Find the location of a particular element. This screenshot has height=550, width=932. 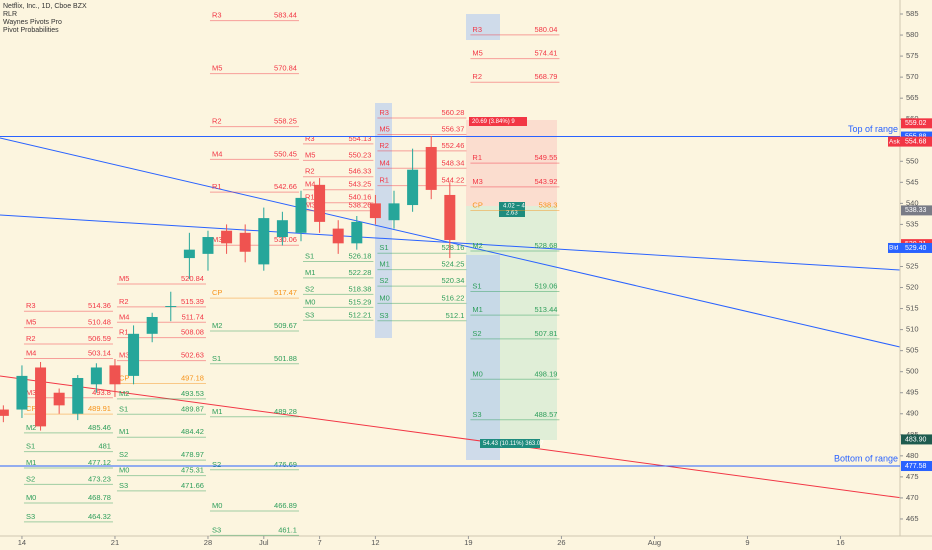

pivot-value: 489.87 is located at coordinates (192, 408).